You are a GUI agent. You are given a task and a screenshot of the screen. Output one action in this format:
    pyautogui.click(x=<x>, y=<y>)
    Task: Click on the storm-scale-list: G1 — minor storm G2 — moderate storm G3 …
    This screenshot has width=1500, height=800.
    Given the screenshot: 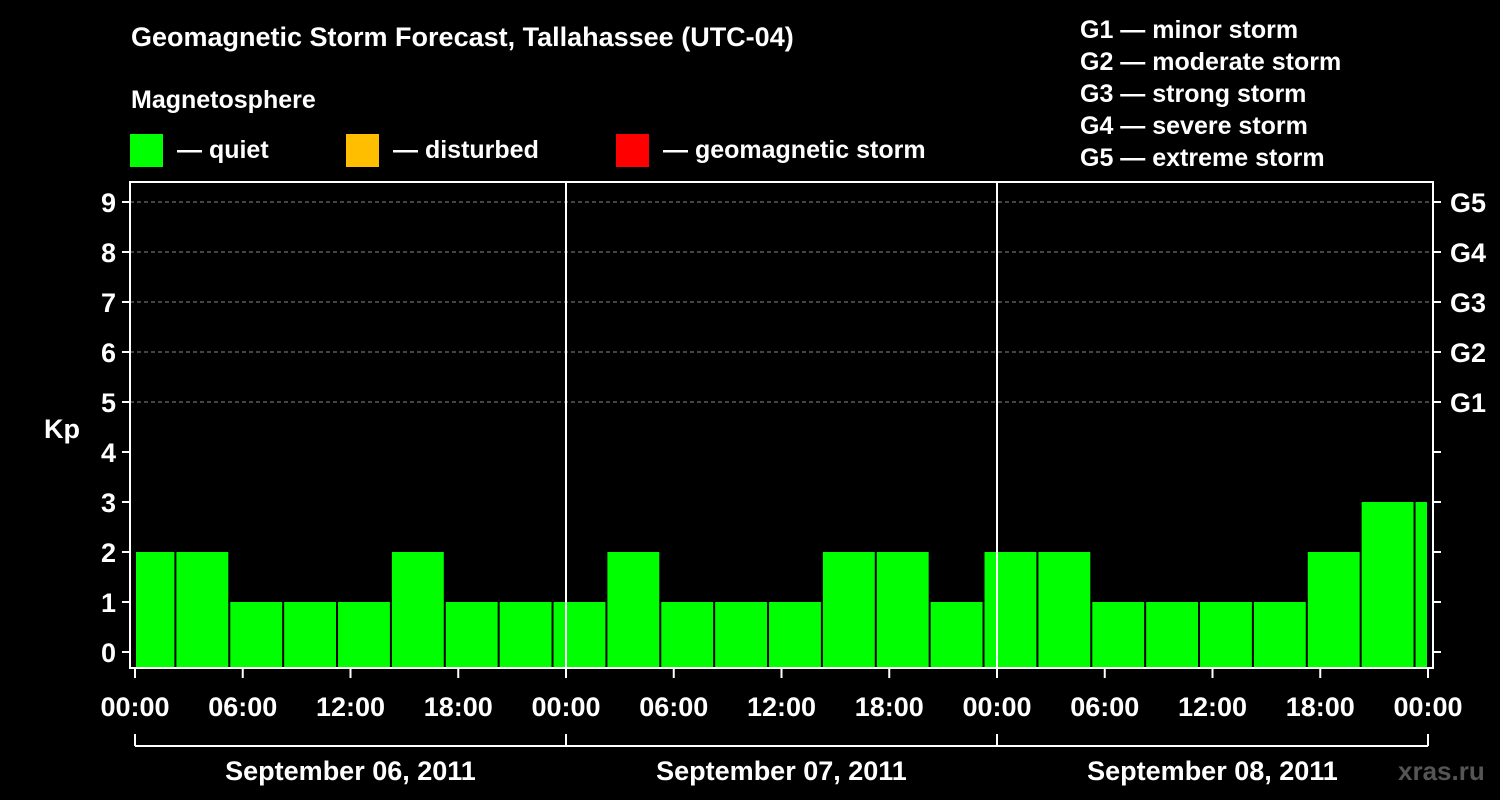 What is the action you would take?
    pyautogui.click(x=1210, y=94)
    